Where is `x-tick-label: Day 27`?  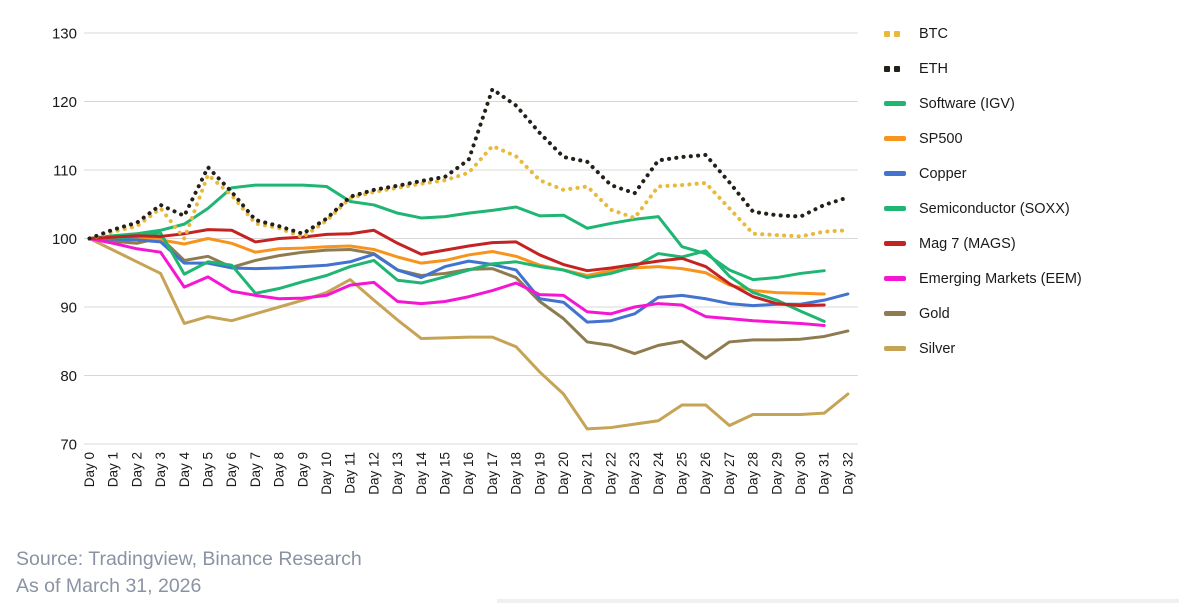
x-tick-label: Day 27 is located at coordinates (729, 473).